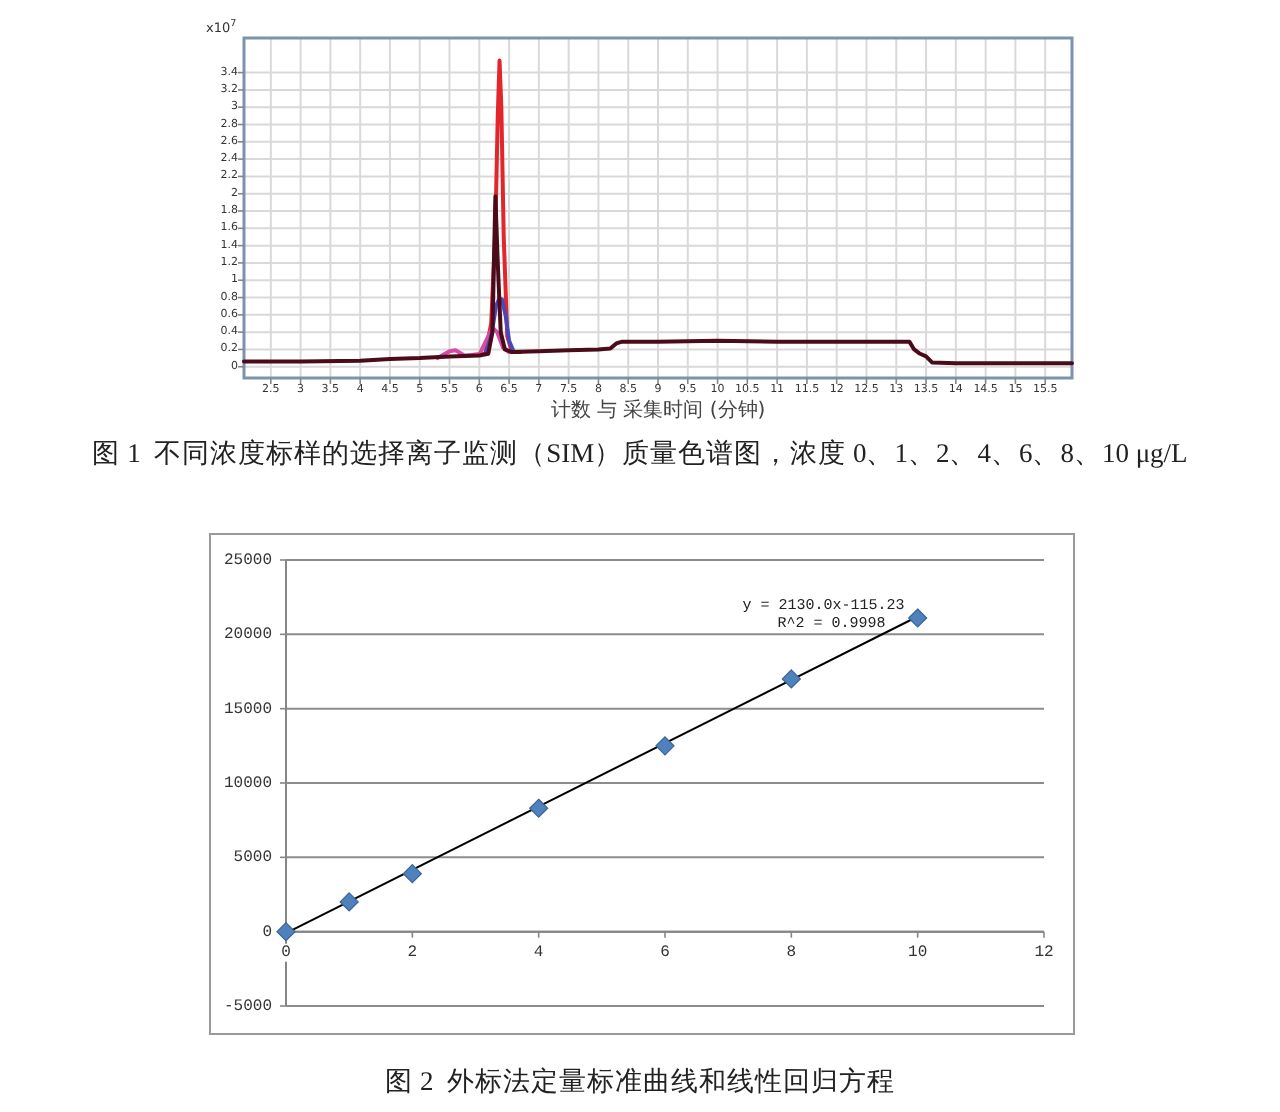  Describe the element at coordinates (918, 952) in the screenshot. I see `x-tick-label: 10` at that location.